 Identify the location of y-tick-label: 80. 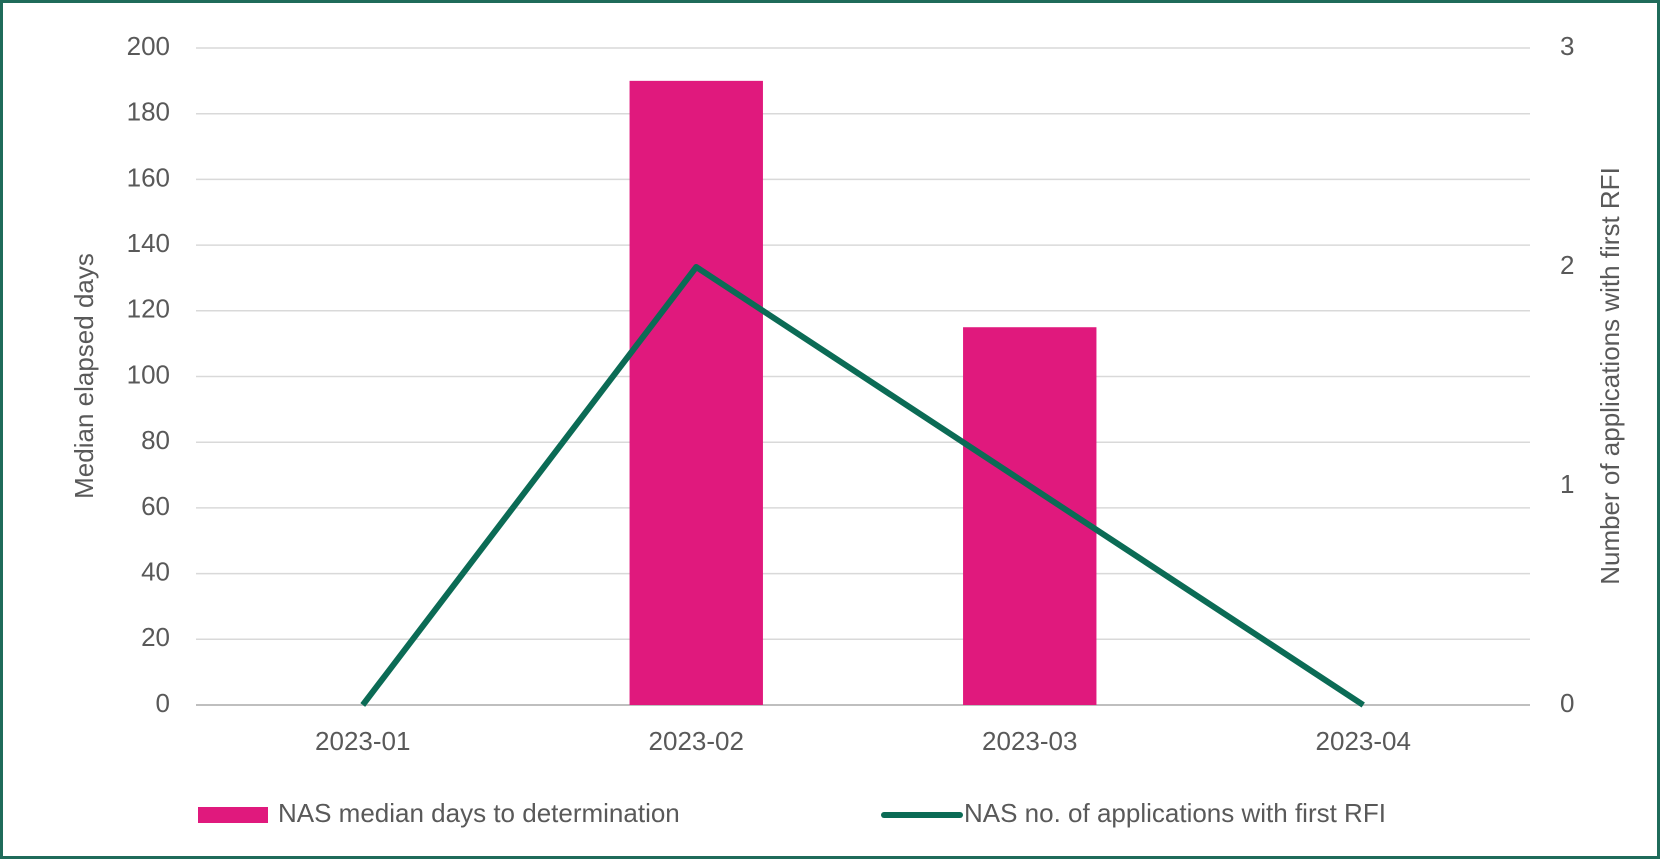
(155, 440).